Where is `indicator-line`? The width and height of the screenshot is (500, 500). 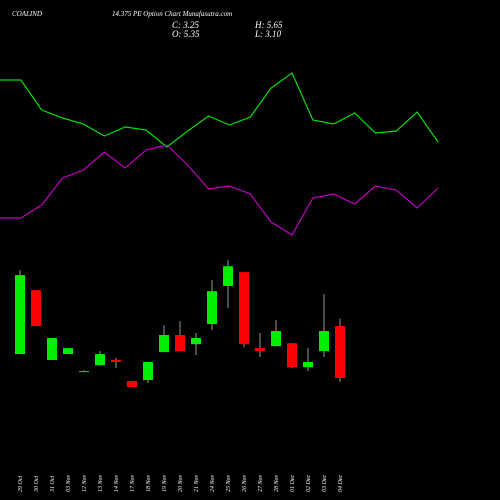
indicator-line is located at coordinates (219, 110).